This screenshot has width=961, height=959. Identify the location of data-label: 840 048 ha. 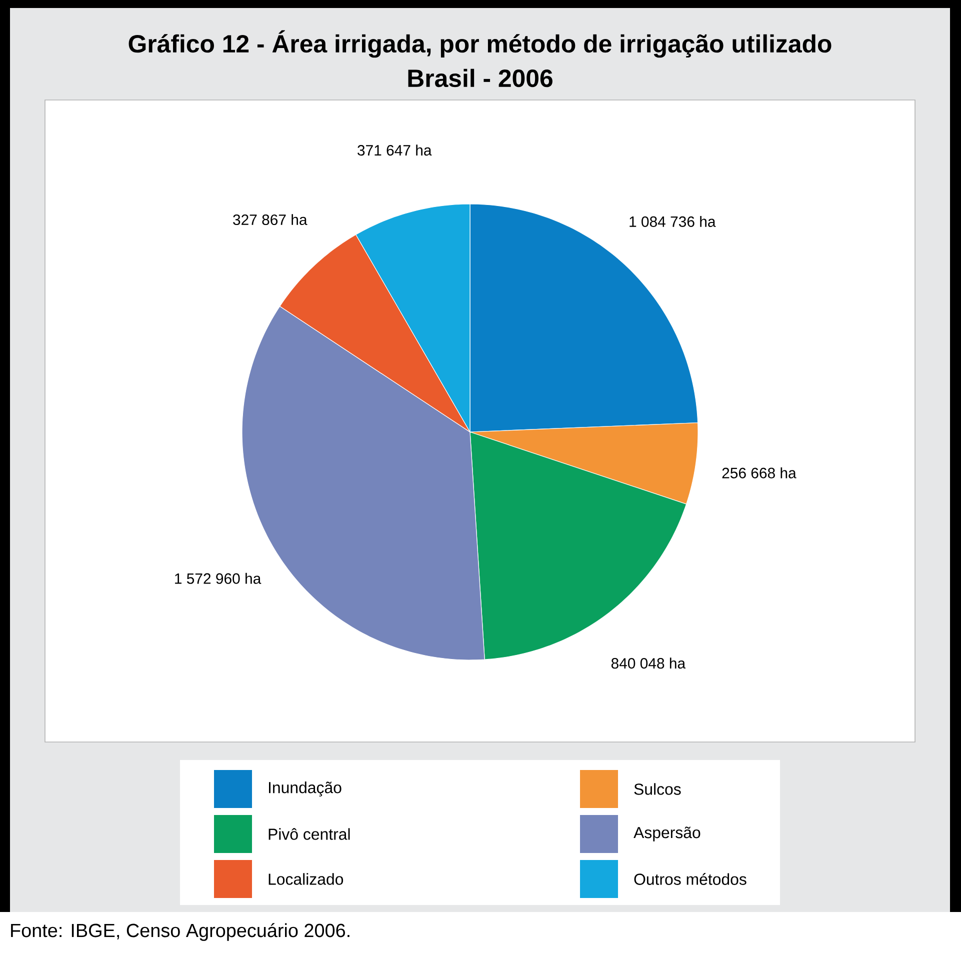
(648, 663).